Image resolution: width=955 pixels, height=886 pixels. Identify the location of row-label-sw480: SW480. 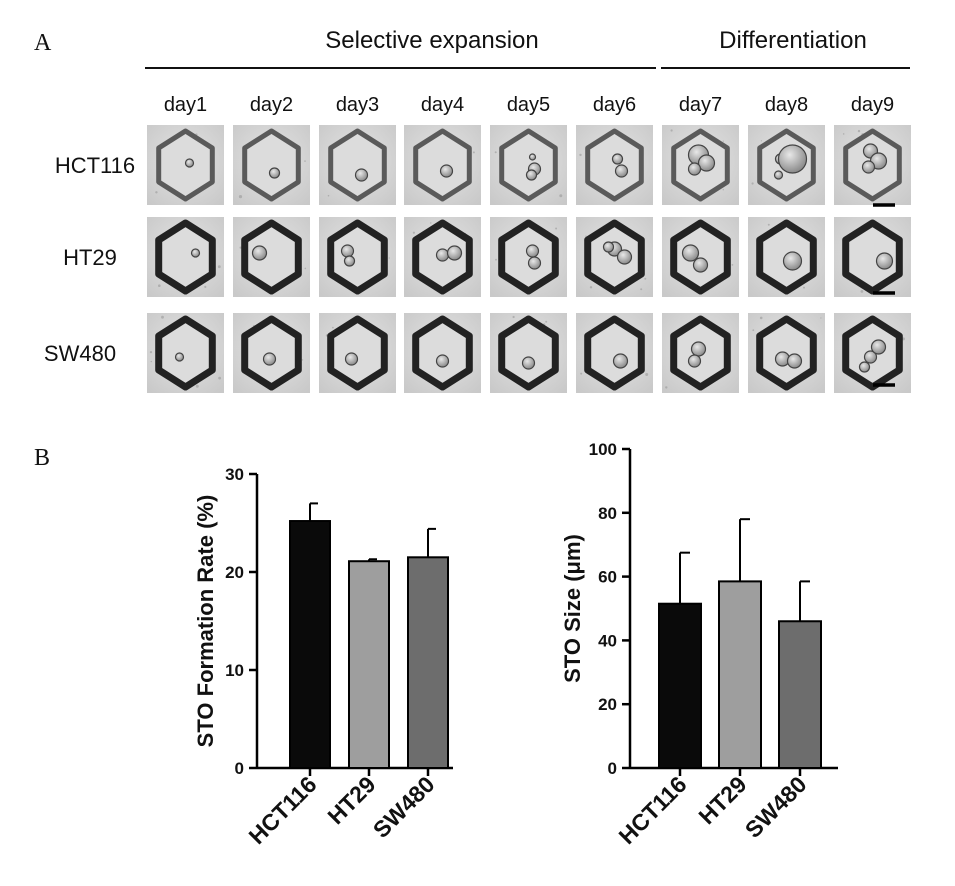
(80, 353).